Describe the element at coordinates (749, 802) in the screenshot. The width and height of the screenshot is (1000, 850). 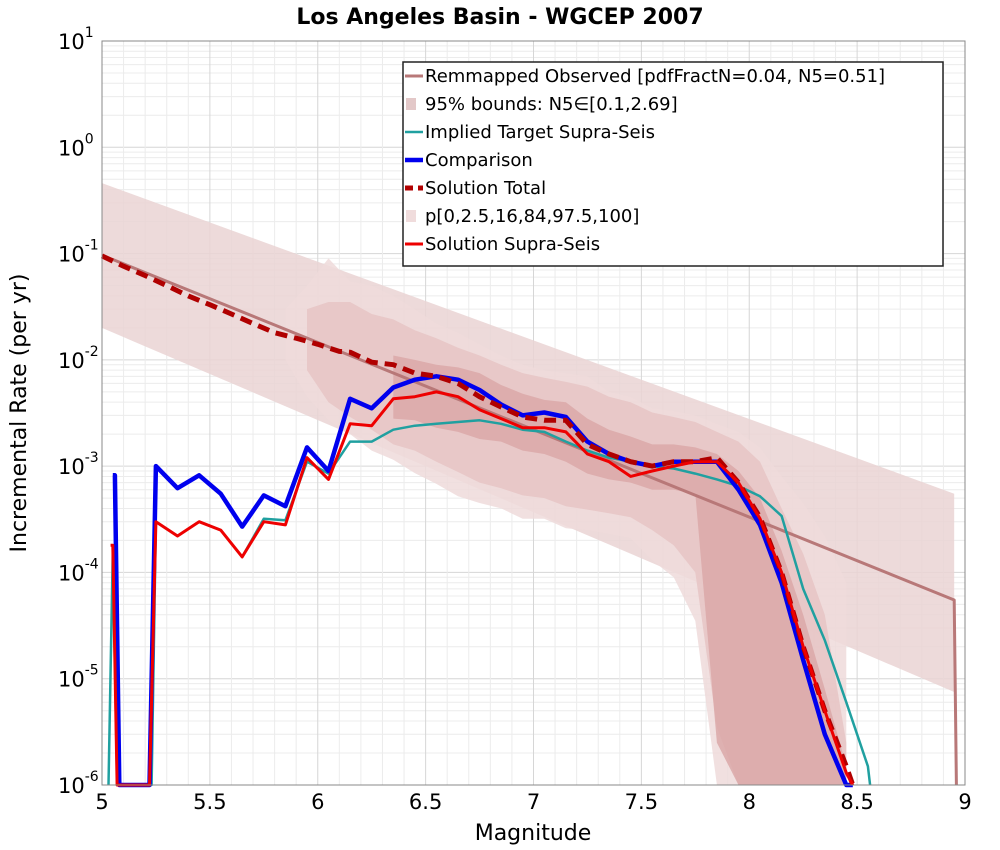
I see `x-tick-label: 8` at that location.